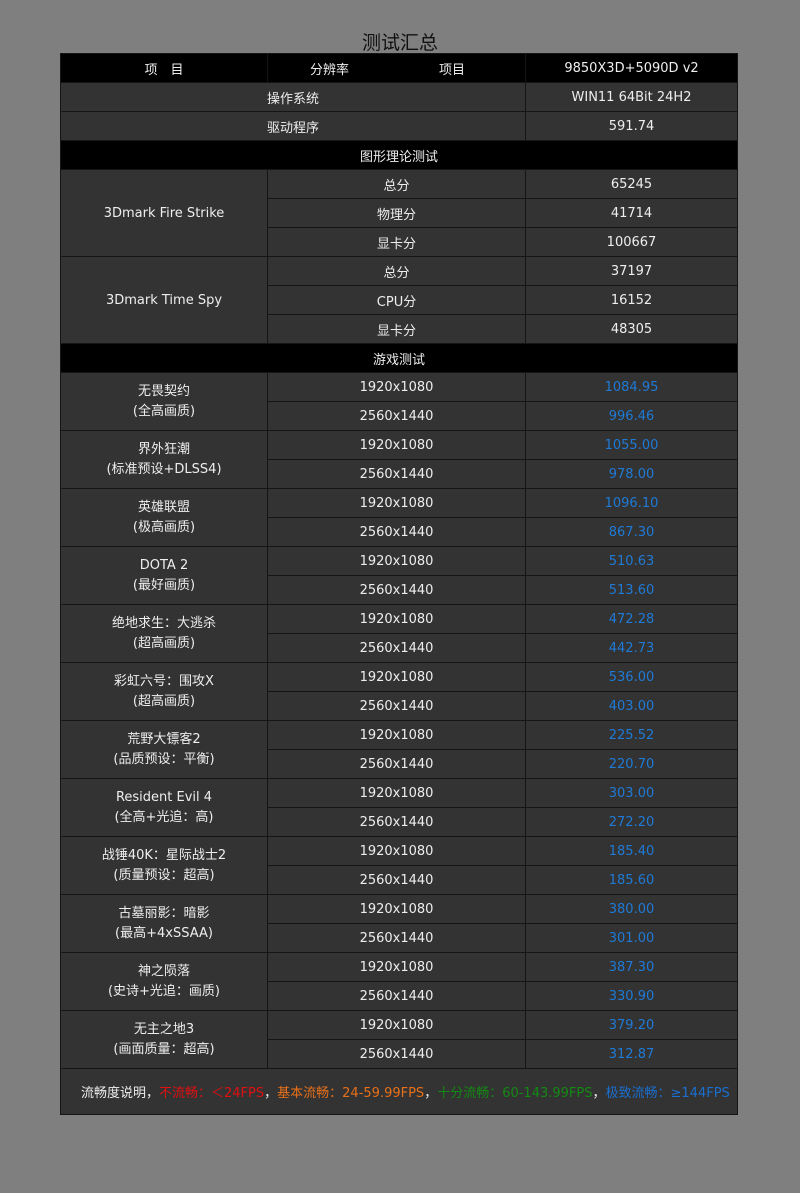 The width and height of the screenshot is (800, 1193). Describe the element at coordinates (164, 749) in the screenshot. I see `game-cell: 荒野大镖客2 (品质预设：平衡)` at that location.